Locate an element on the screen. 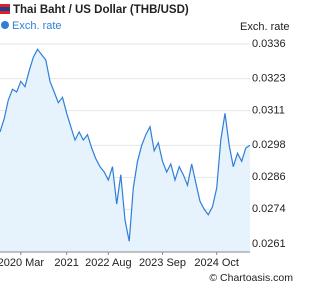 The image size is (320, 288). chart-title: Thai Baht / US Dollar (THB/USD) is located at coordinates (101, 10).